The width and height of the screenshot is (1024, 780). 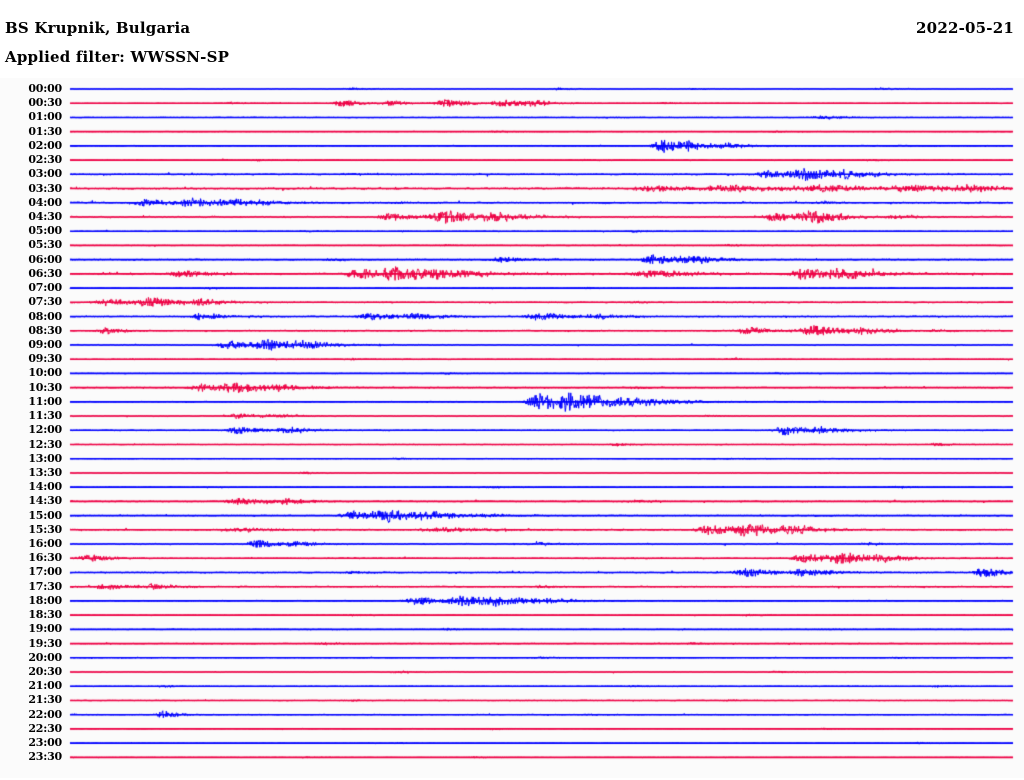 What do you see at coordinates (117, 57) in the screenshot?
I see `applied-filter-label: Applied filter: WWSSN-SP` at bounding box center [117, 57].